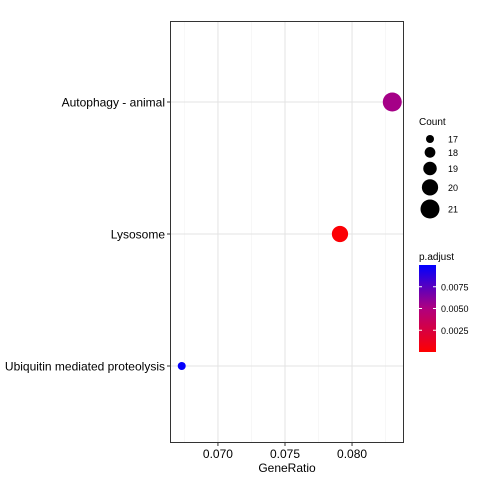 This screenshot has height=485, width=480. What do you see at coordinates (432, 122) in the screenshot?
I see `count-legend-title: Count` at bounding box center [432, 122].